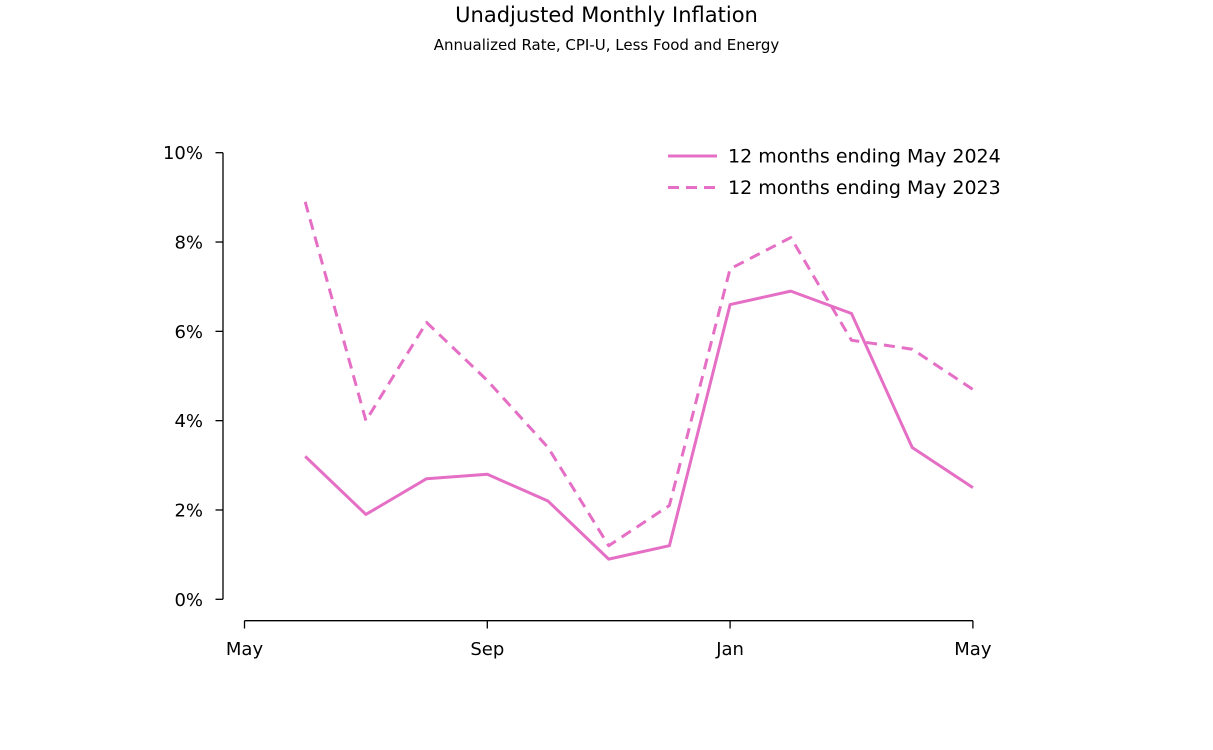 The image size is (1213, 750). Describe the element at coordinates (193, 377) in the screenshot. I see `y-axis-ticks: 0% 2% 4% 6% 8% 10%` at that location.